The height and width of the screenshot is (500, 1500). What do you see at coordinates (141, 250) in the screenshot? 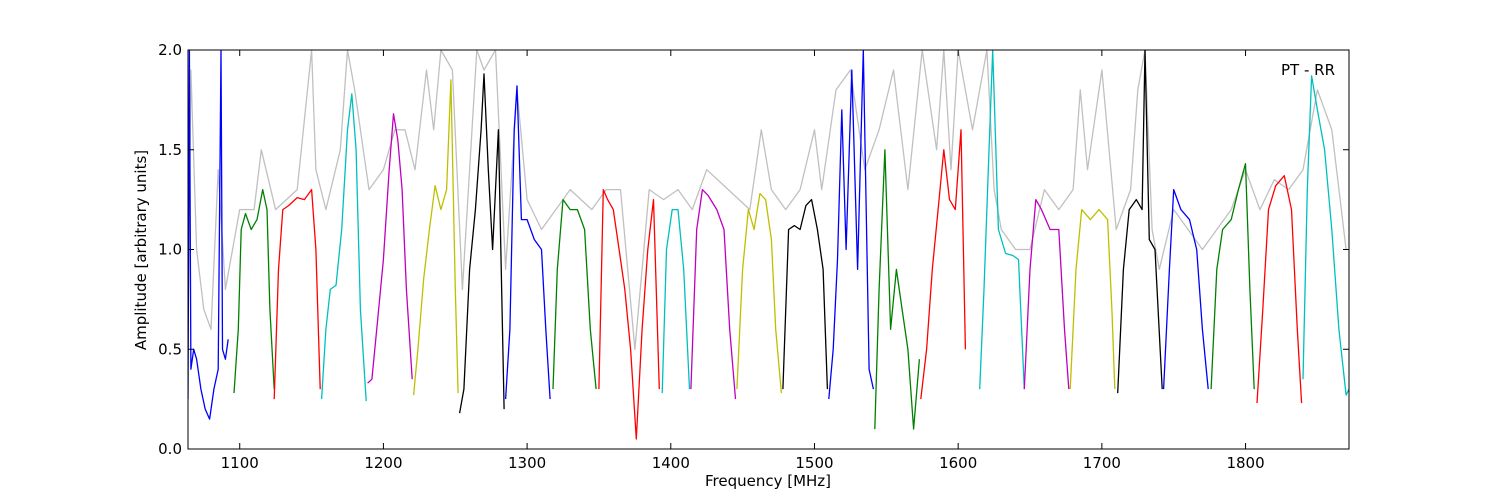
I see `y-axis-label: Amplitude [arbitrary units]` at bounding box center [141, 250].